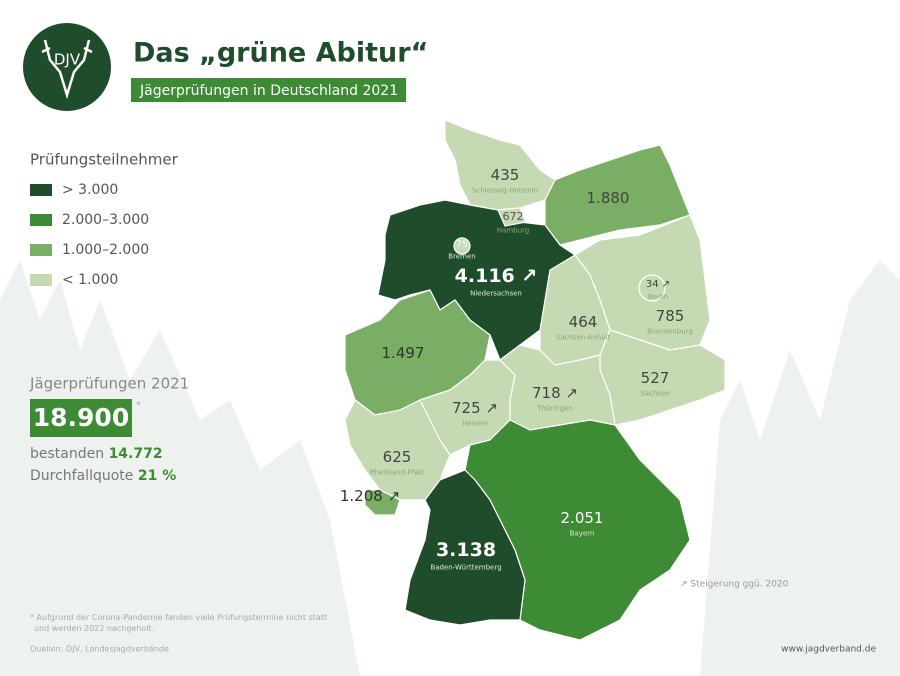 This screenshot has width=900, height=676. What do you see at coordinates (105, 220) in the screenshot?
I see `legend-label: 2.000–3.000` at bounding box center [105, 220].